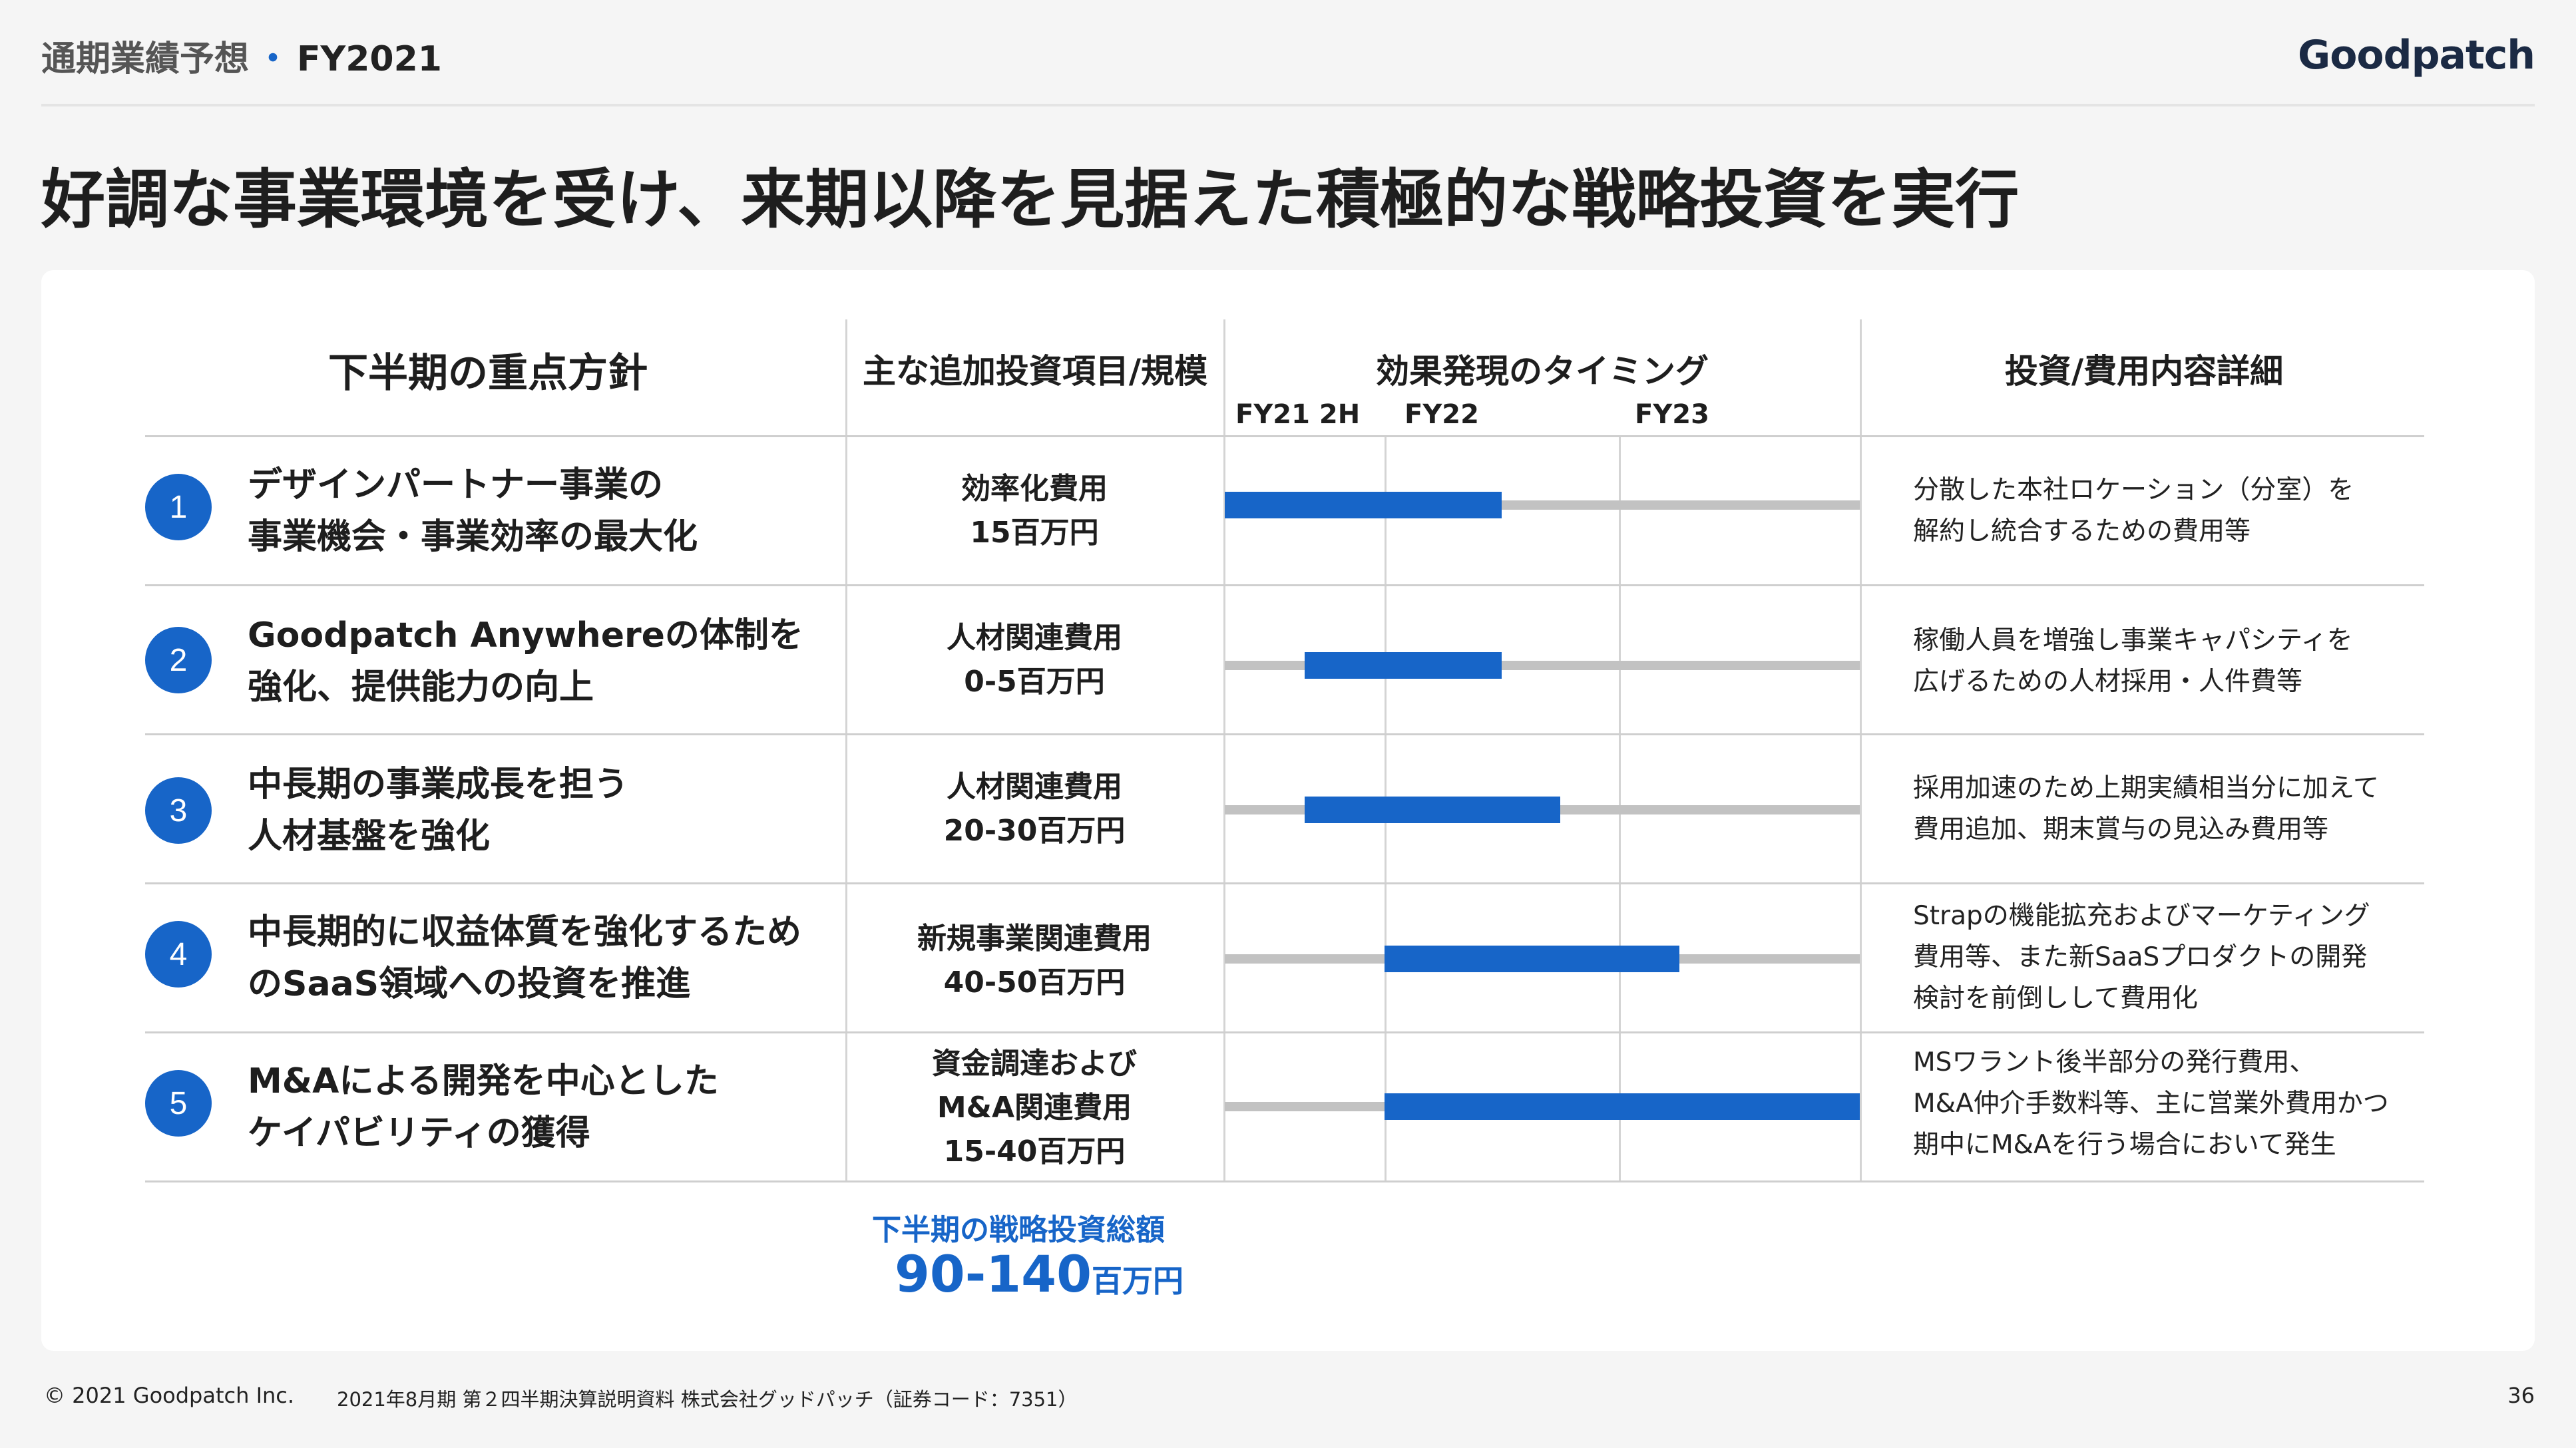  What do you see at coordinates (169, 1395) in the screenshot?
I see `footer-copyright: © 2021 Goodpatch Inc.` at bounding box center [169, 1395].